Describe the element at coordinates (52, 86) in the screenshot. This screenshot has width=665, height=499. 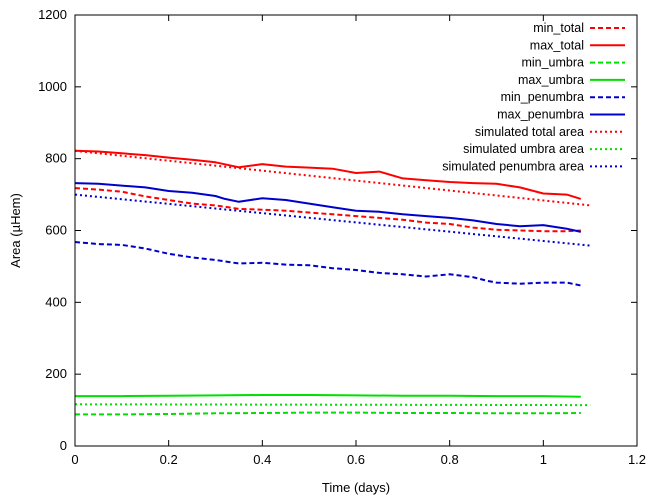
I see `y-tick-label: 1000` at that location.